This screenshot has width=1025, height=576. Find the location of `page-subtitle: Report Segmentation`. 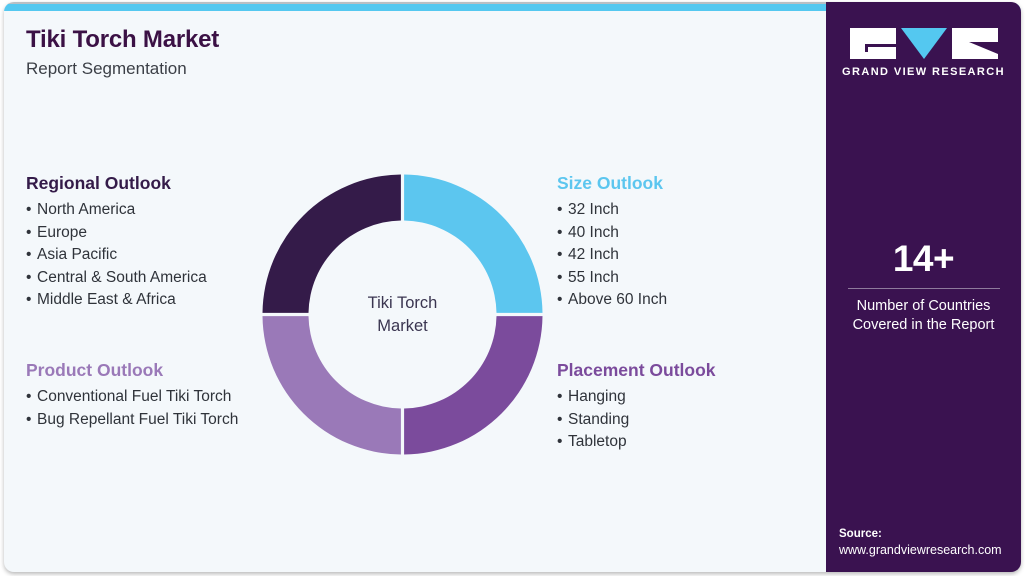

page-subtitle: Report Segmentation is located at coordinates (106, 68).